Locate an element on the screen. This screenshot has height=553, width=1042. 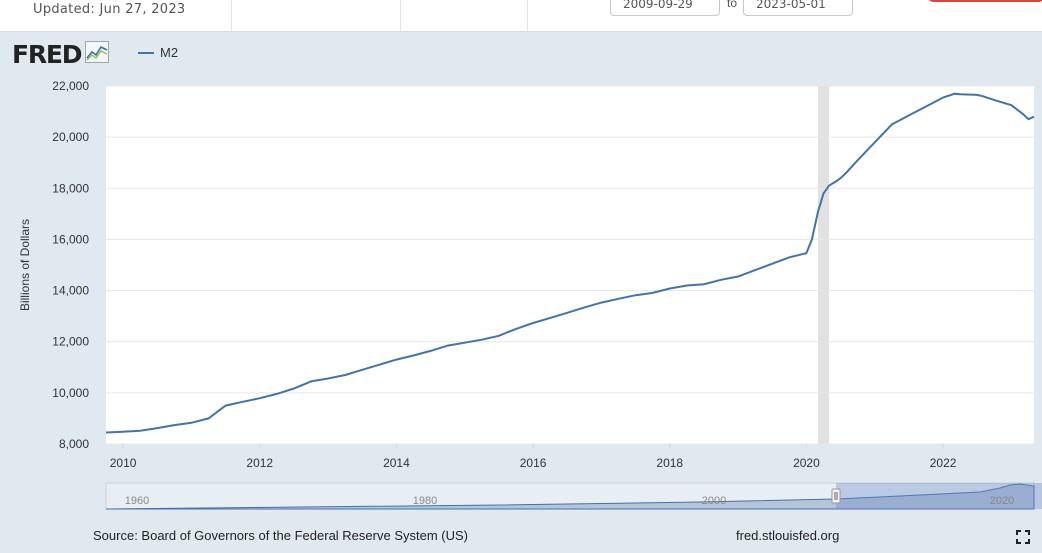
legend-swatch is located at coordinates (146, 52).